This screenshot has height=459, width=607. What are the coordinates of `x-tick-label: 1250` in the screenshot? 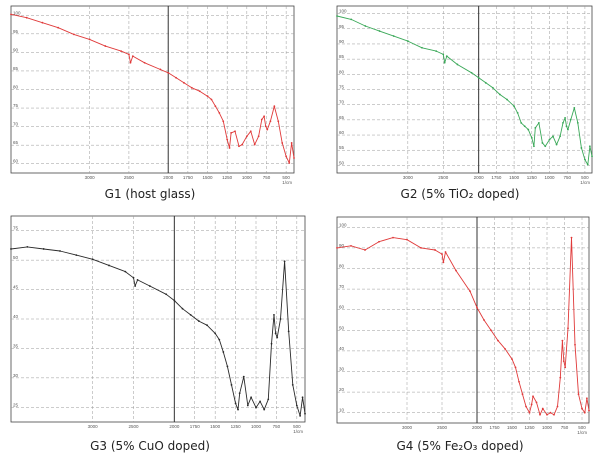 It's located at (532, 177).